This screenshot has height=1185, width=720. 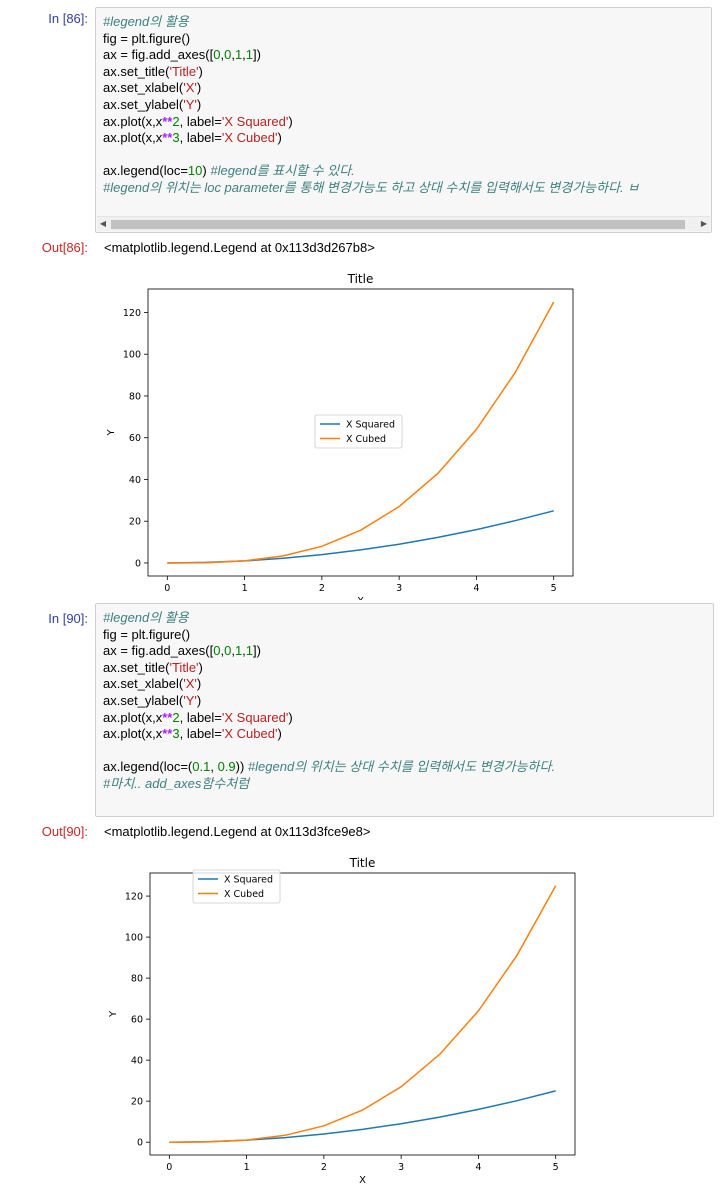 I want to click on x-tick-label: 0, so click(x=167, y=588).